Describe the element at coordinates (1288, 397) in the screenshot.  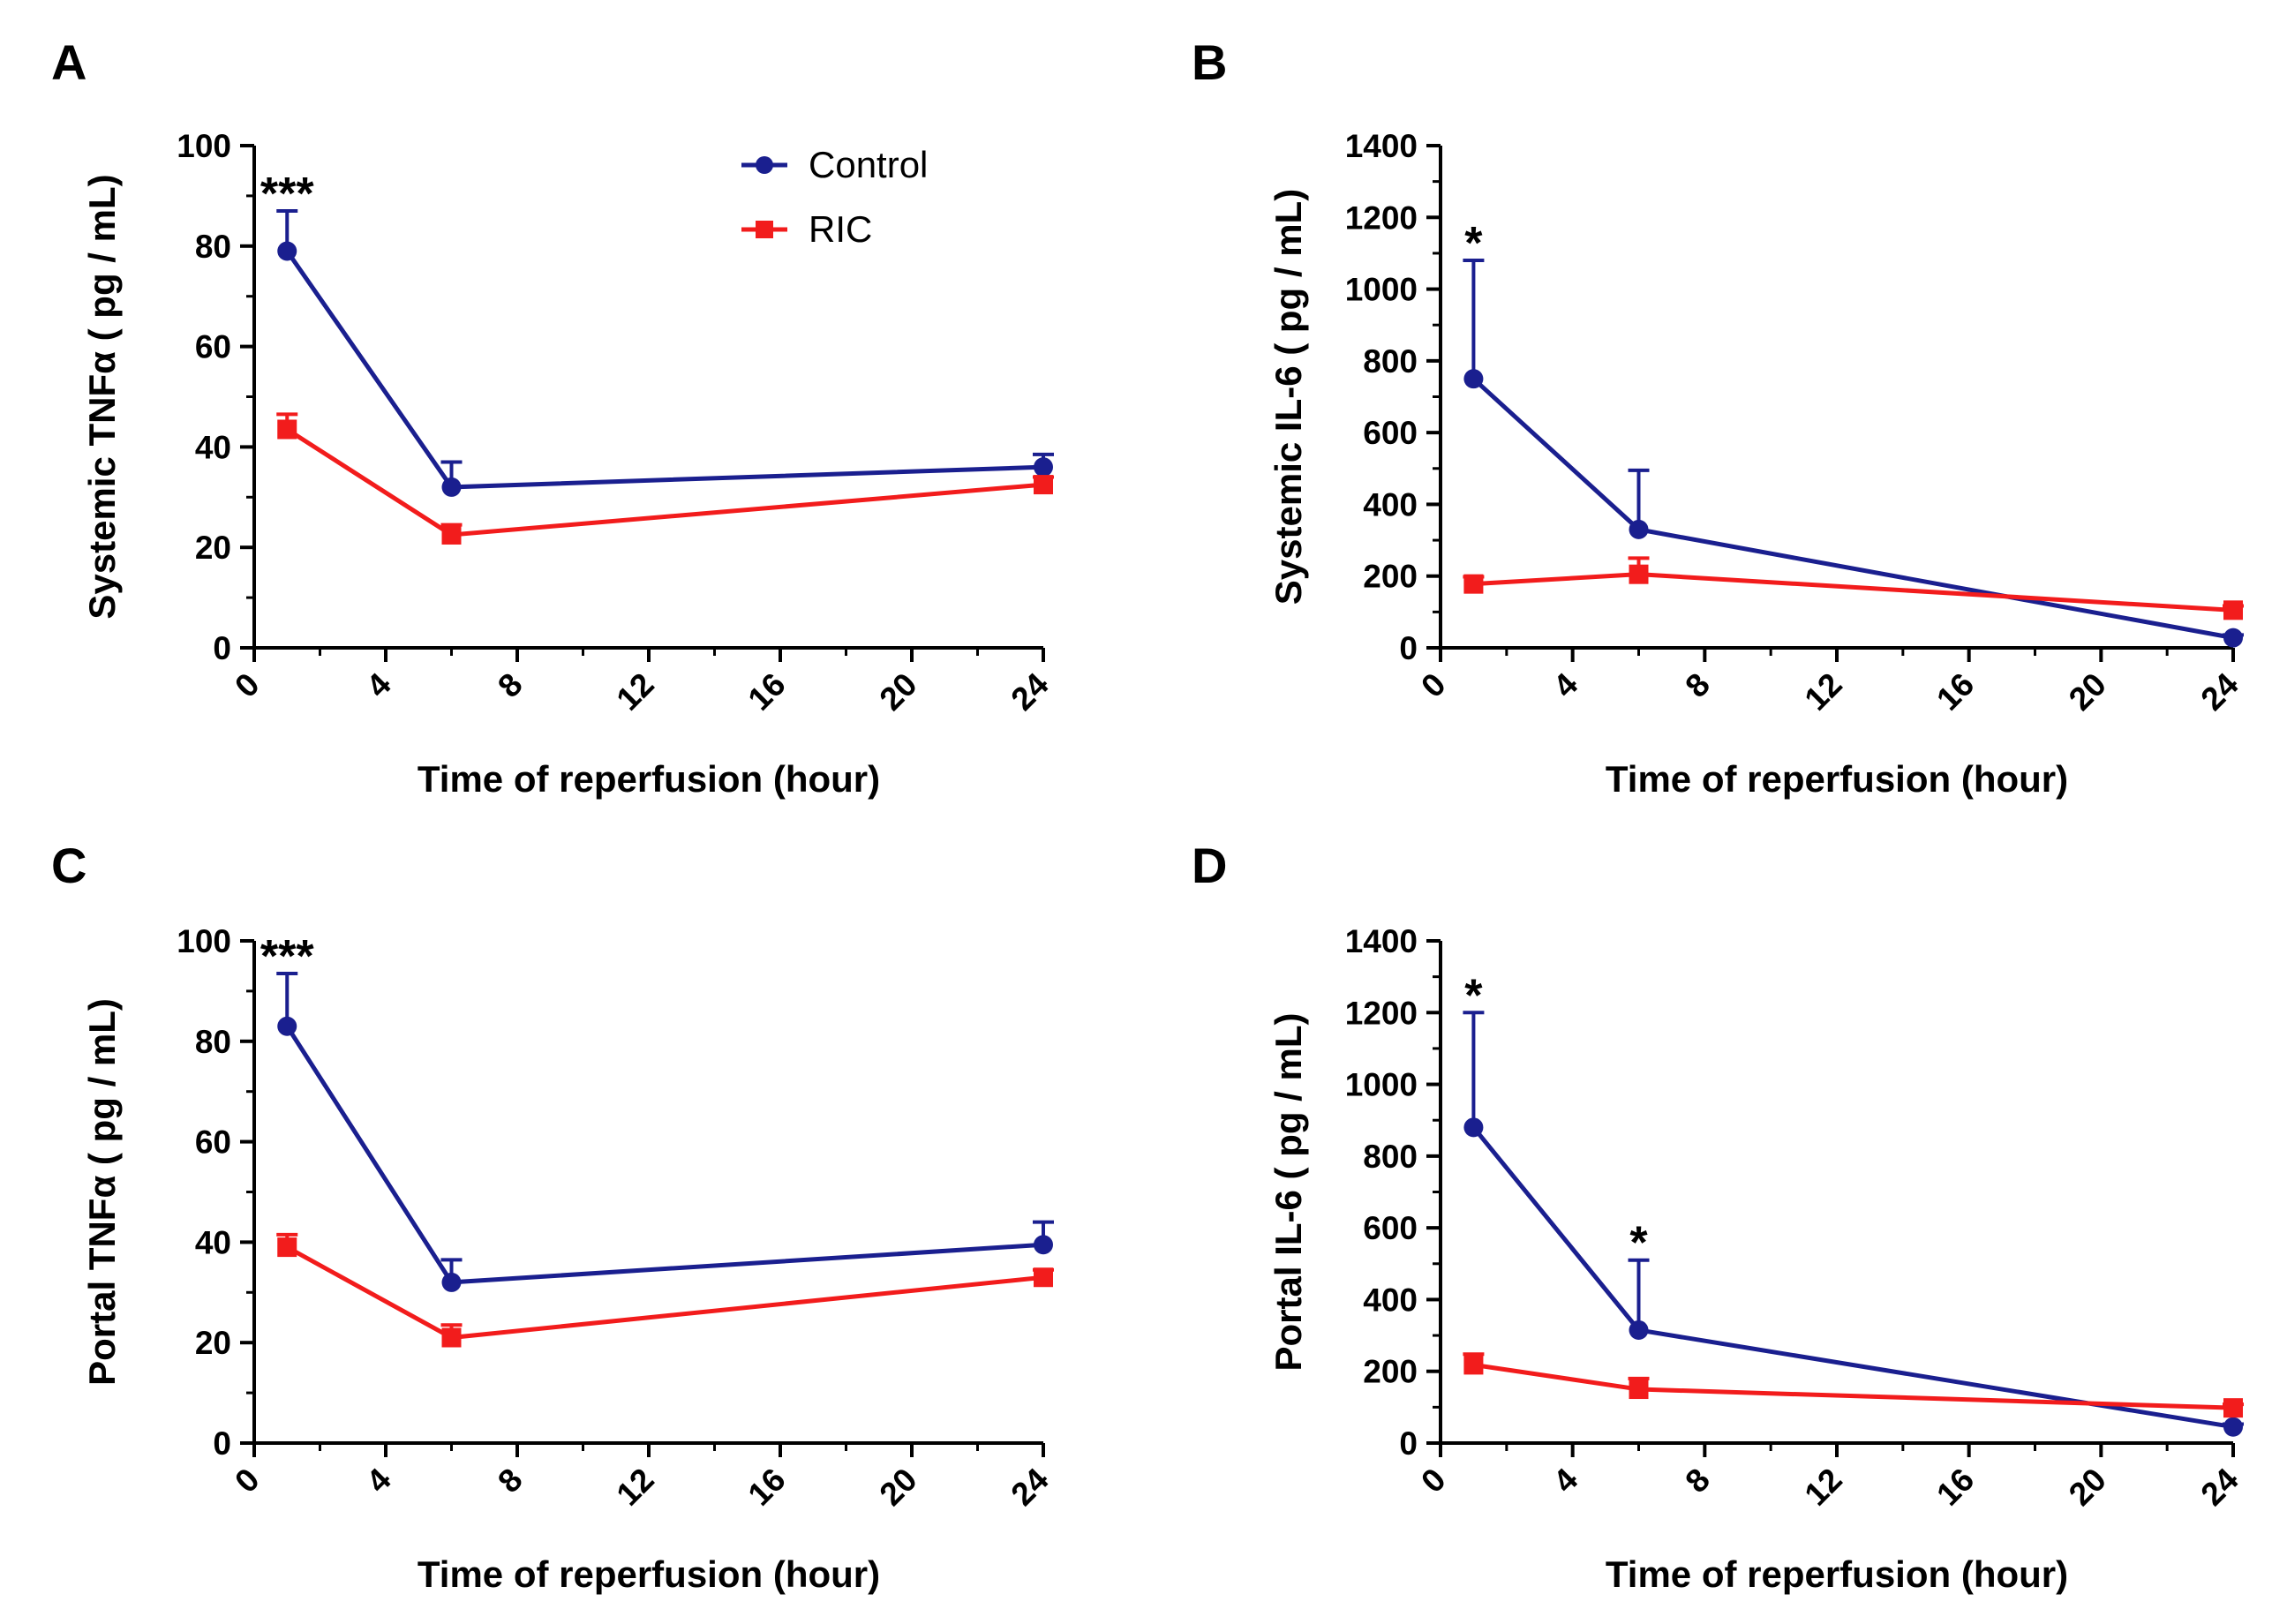
I see `y-axis-title: Systemic IL-6 ( pg / mL)` at that location.